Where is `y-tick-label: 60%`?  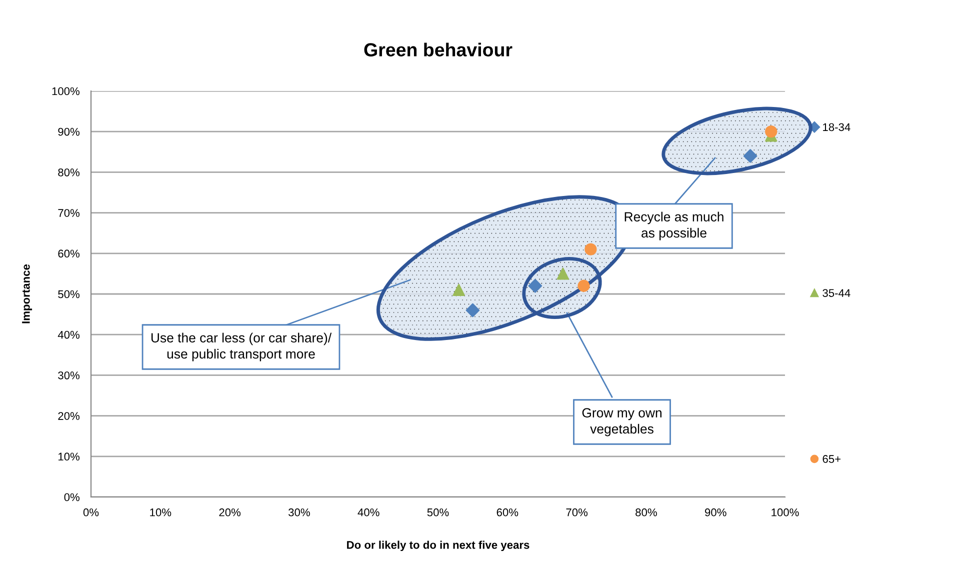 y-tick-label: 60% is located at coordinates (69, 254).